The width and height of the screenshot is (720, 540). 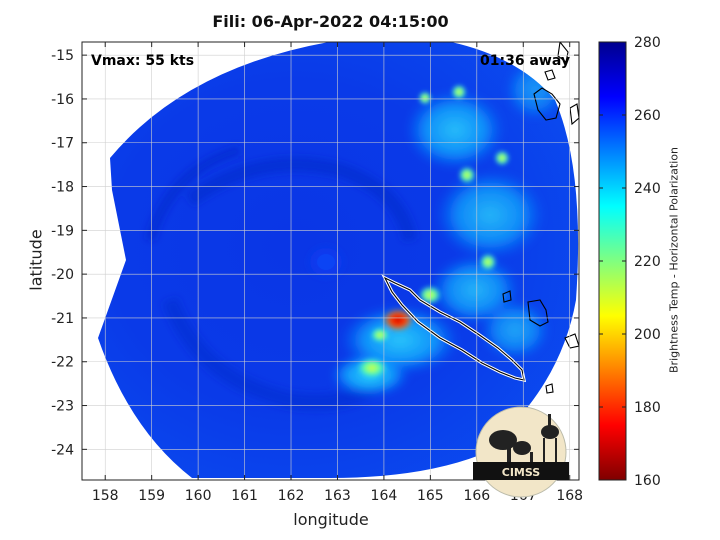 I want to click on x-axis-label: longitude, so click(x=331, y=519).